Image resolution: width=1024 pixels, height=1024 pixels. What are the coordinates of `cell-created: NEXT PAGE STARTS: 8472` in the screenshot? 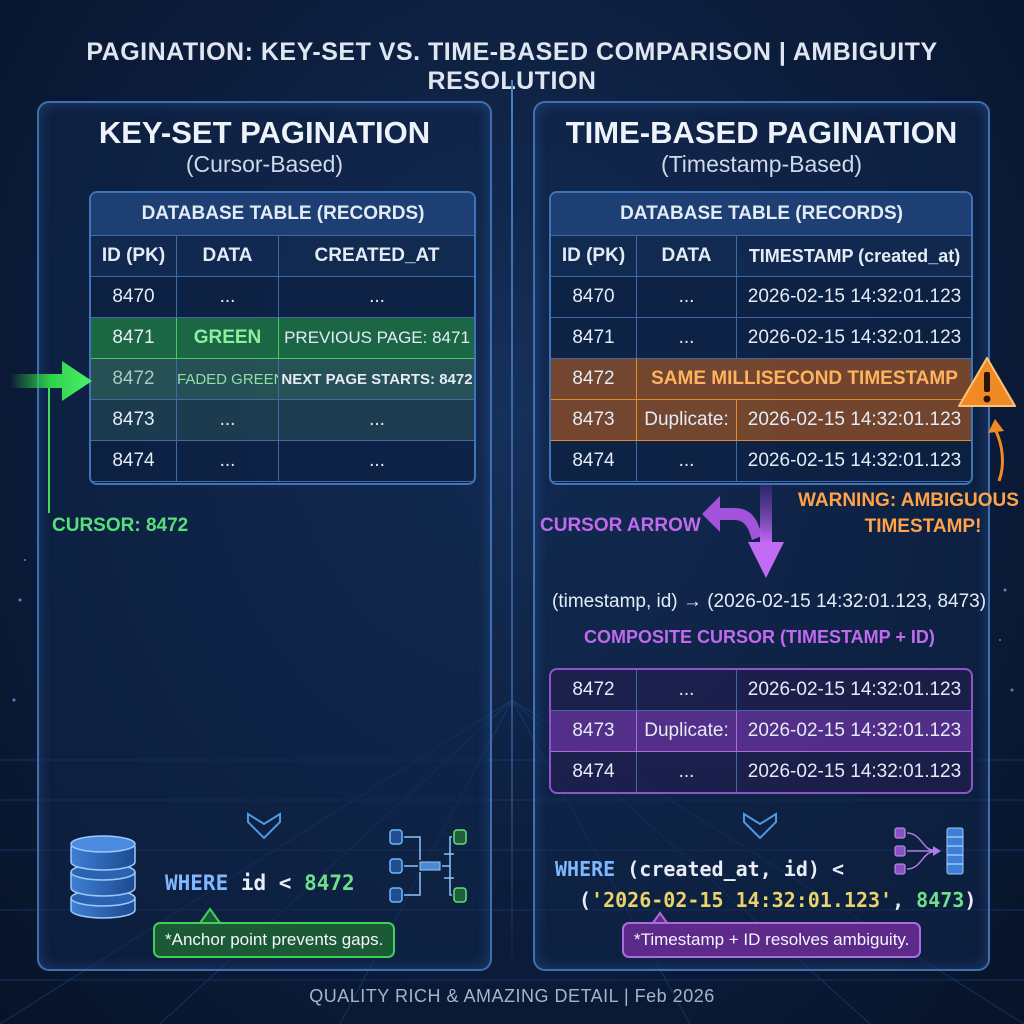 It's located at (375, 379).